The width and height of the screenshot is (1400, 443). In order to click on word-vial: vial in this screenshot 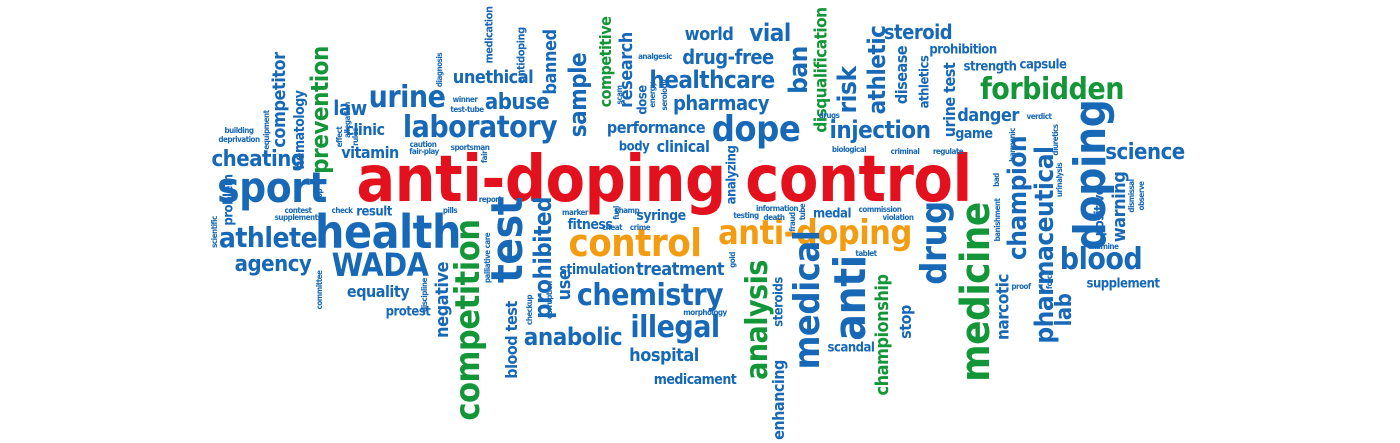, I will do `click(770, 33)`.